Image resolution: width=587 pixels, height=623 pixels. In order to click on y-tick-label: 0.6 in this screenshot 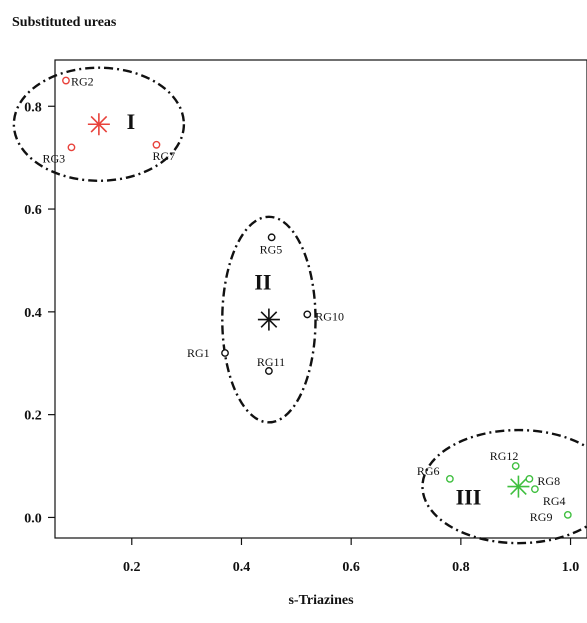, I will do `click(33, 210)`.